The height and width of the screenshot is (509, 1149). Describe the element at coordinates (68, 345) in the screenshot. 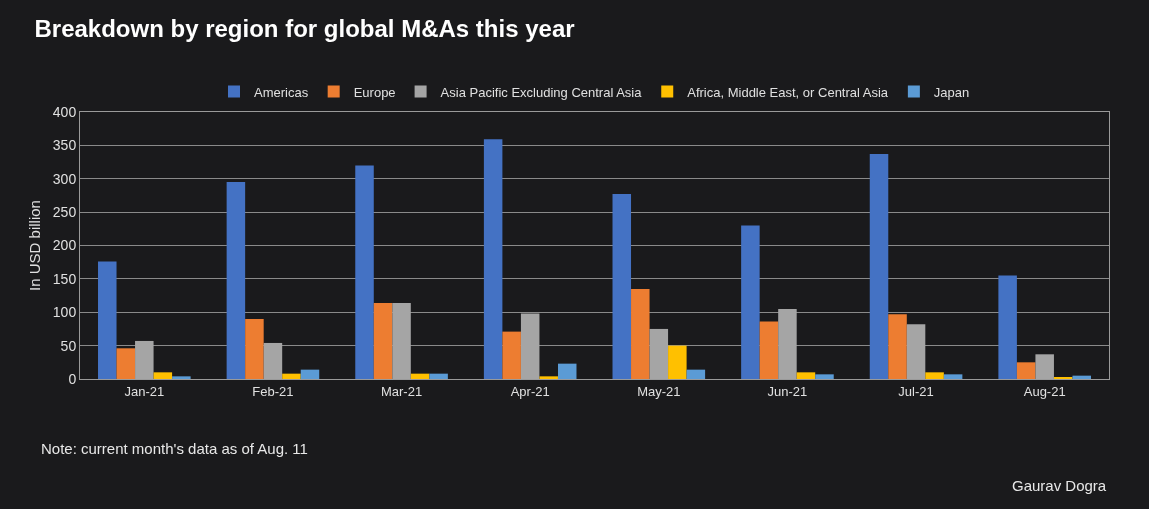

I see `y-tick-label: 50` at that location.